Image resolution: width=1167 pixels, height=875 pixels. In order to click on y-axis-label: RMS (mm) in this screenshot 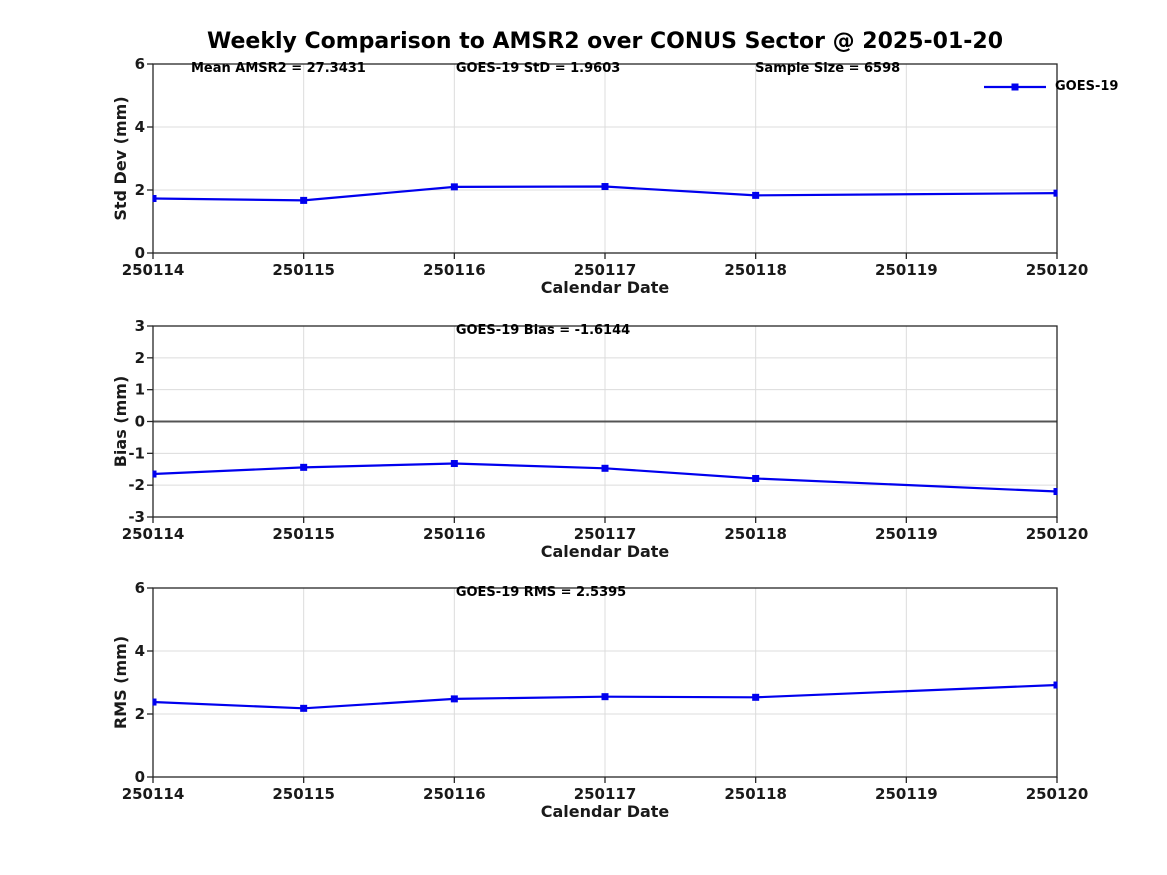, I will do `click(120, 682)`.